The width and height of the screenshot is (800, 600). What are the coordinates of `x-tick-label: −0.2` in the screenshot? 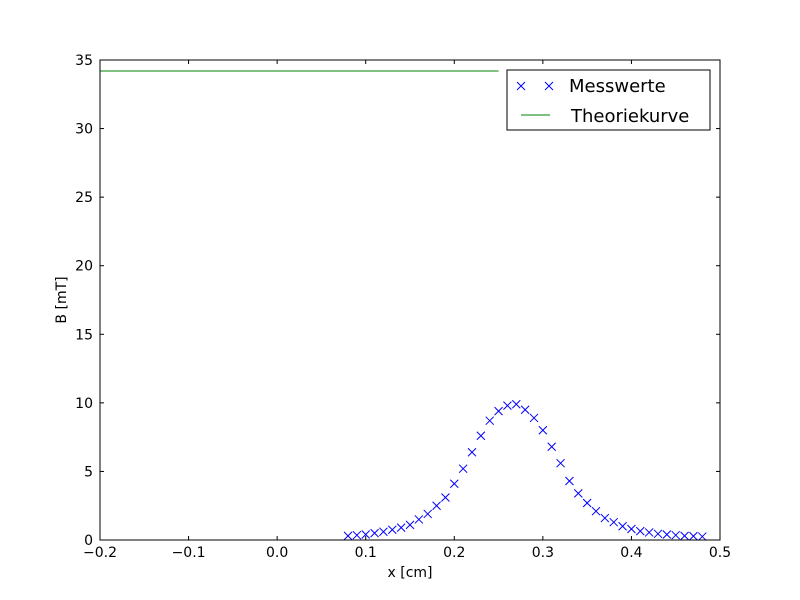 It's located at (100, 553).